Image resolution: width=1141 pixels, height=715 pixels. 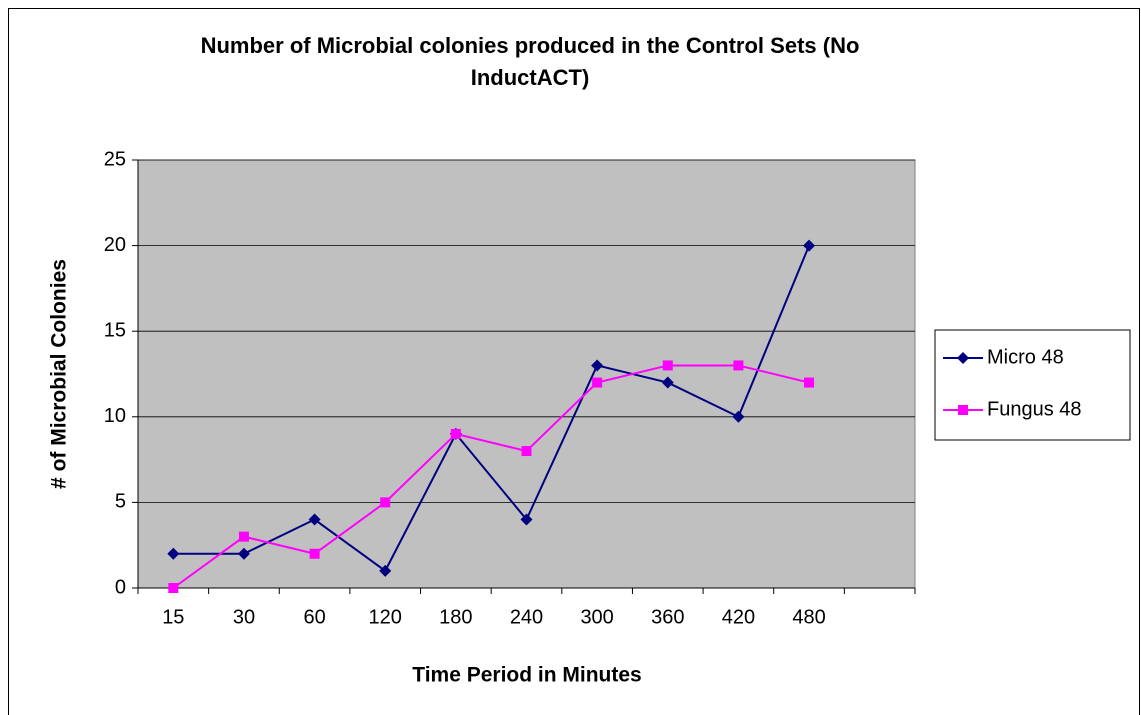 I want to click on y-tick-label: 20, so click(x=115, y=245).